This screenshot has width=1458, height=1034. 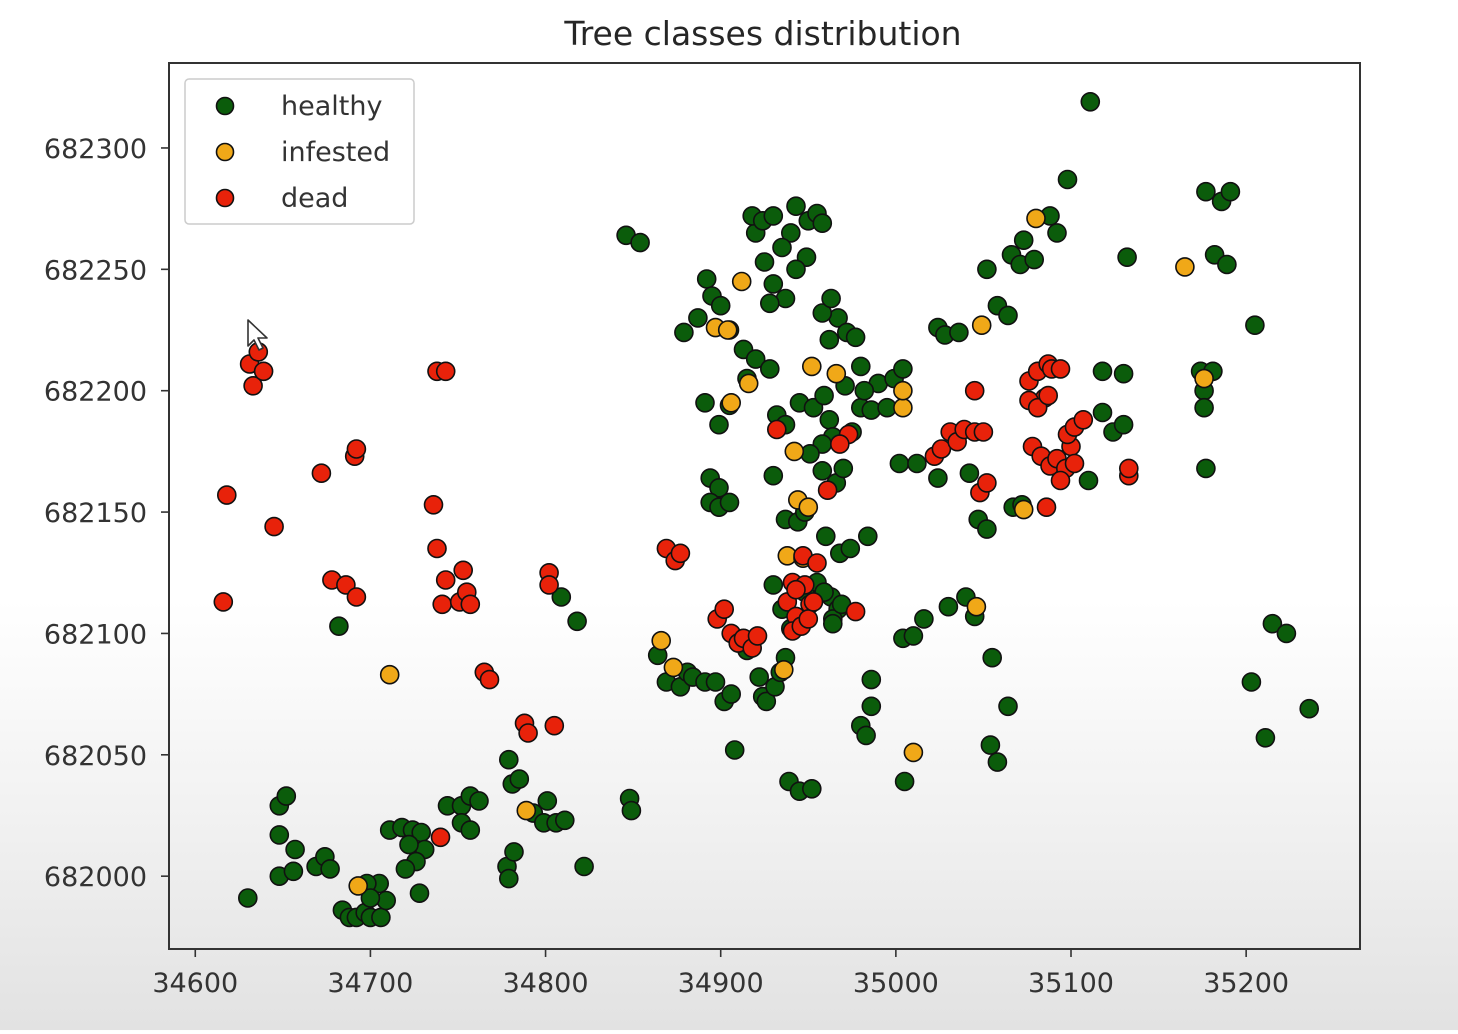 I want to click on x-tick-label: 34900, so click(x=721, y=983).